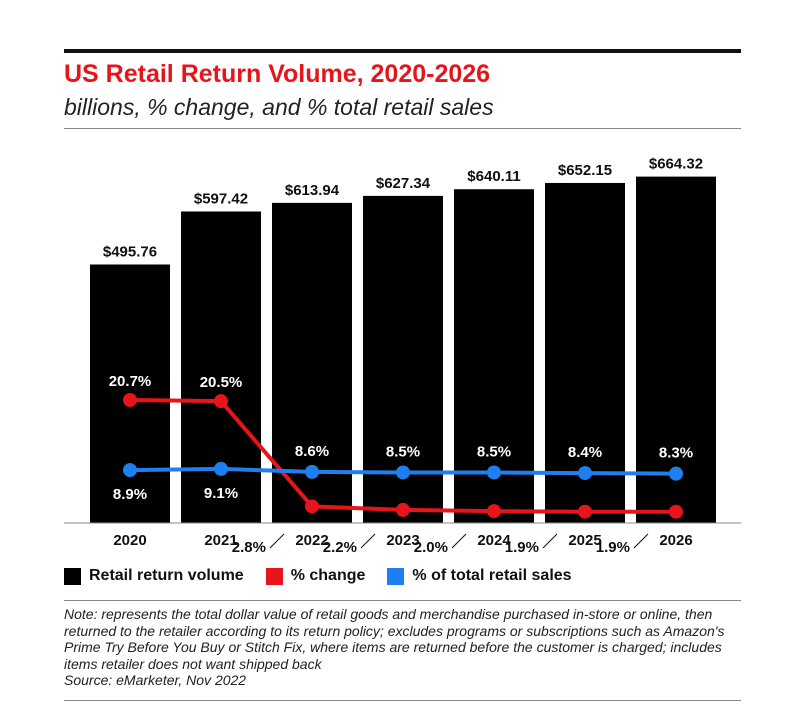 The width and height of the screenshot is (811, 706). Describe the element at coordinates (585, 452) in the screenshot. I see `label-pct-total-2025: 8.4%` at that location.